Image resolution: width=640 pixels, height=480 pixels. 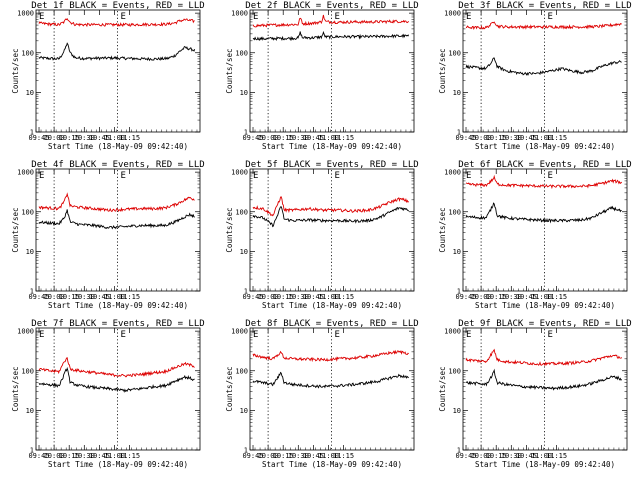 What do you see at coordinates (117, 165) in the screenshot?
I see `panel-title: Det 4f BLACK = Events, RED = LLD` at bounding box center [117, 165].